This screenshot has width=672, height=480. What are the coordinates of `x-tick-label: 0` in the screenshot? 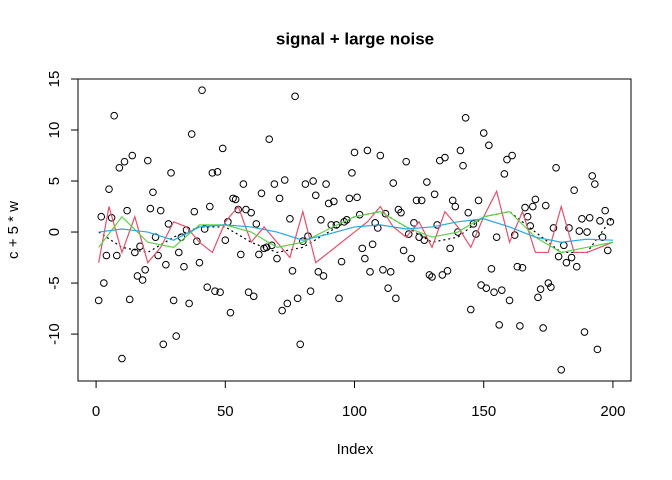 It's located at (96, 411).